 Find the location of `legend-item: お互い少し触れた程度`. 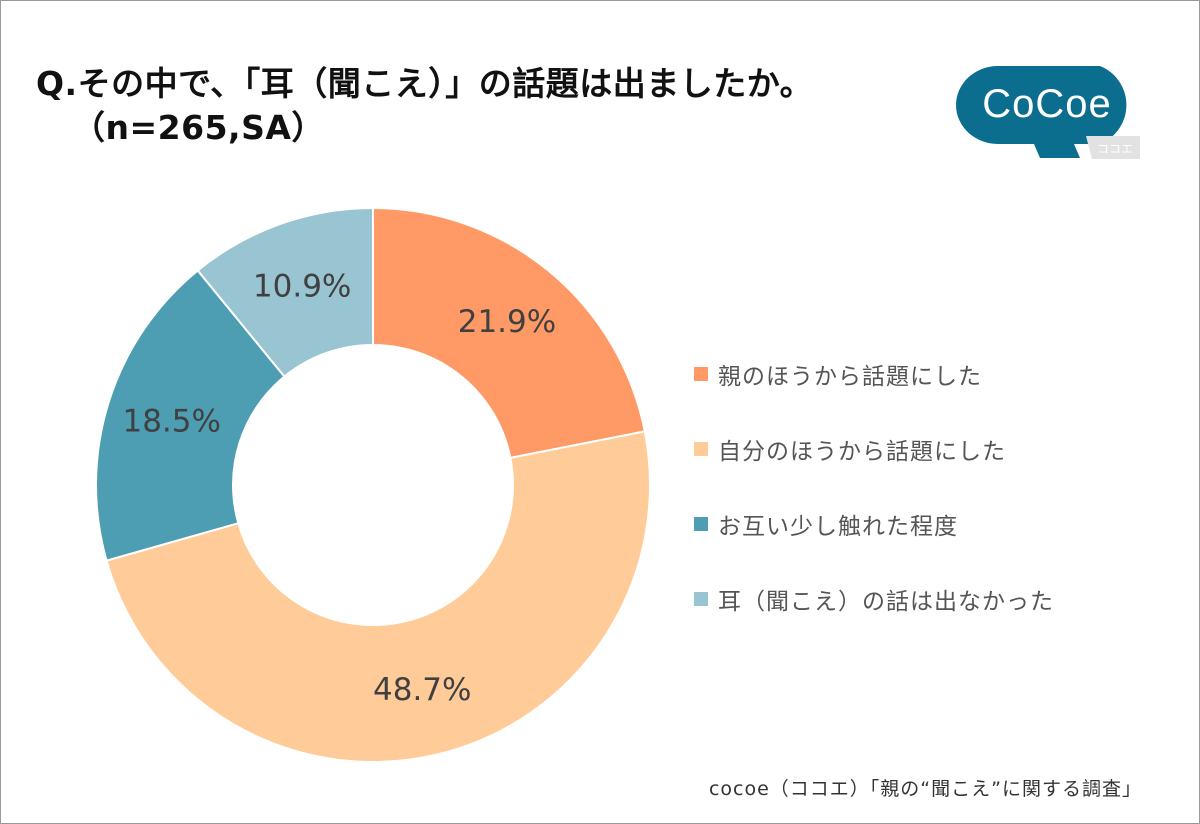

legend-item: お互い少し触れた程度 is located at coordinates (874, 524).